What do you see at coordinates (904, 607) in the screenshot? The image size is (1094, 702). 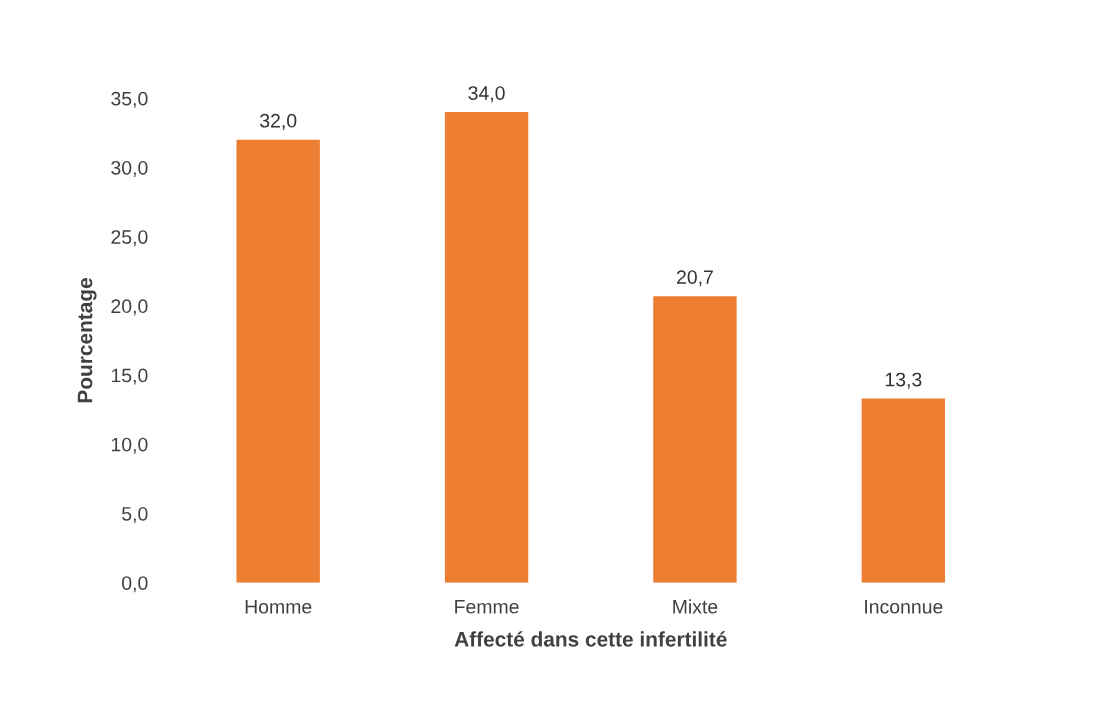 I see `x-tick-label: Inconnue` at bounding box center [904, 607].